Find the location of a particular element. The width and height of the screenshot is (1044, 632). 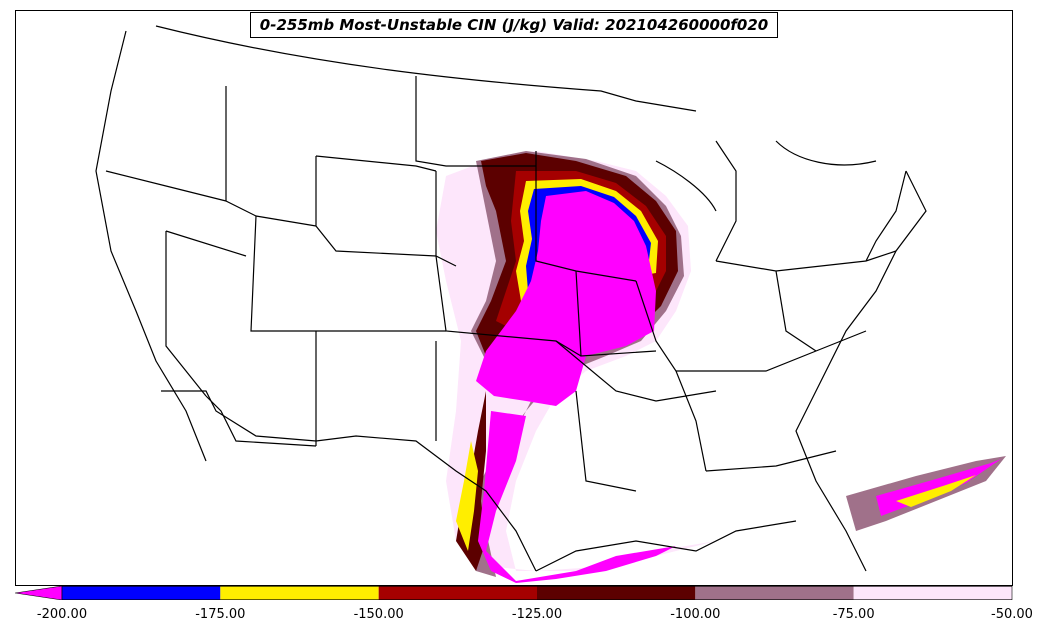

colorbar-tick-label: -50.00 is located at coordinates (1012, 614).